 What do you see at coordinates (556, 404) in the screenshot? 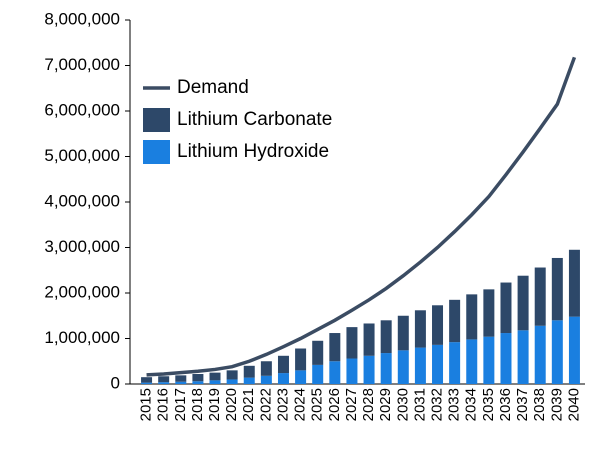
I see `x-tick-label: 2039` at bounding box center [556, 404].